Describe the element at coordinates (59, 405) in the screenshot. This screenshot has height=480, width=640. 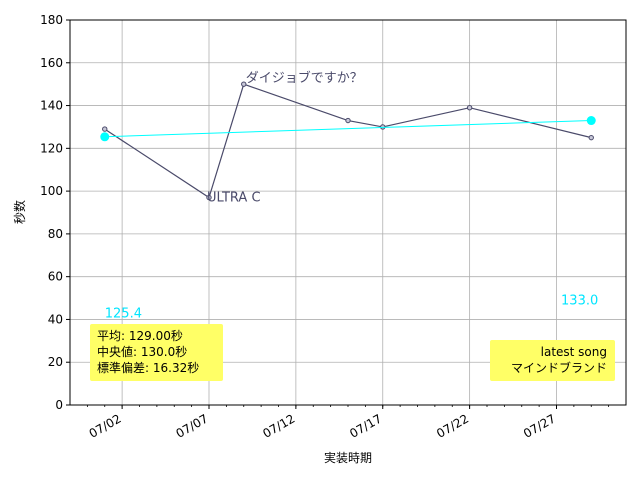
I see `y-tick-label: 0` at that location.